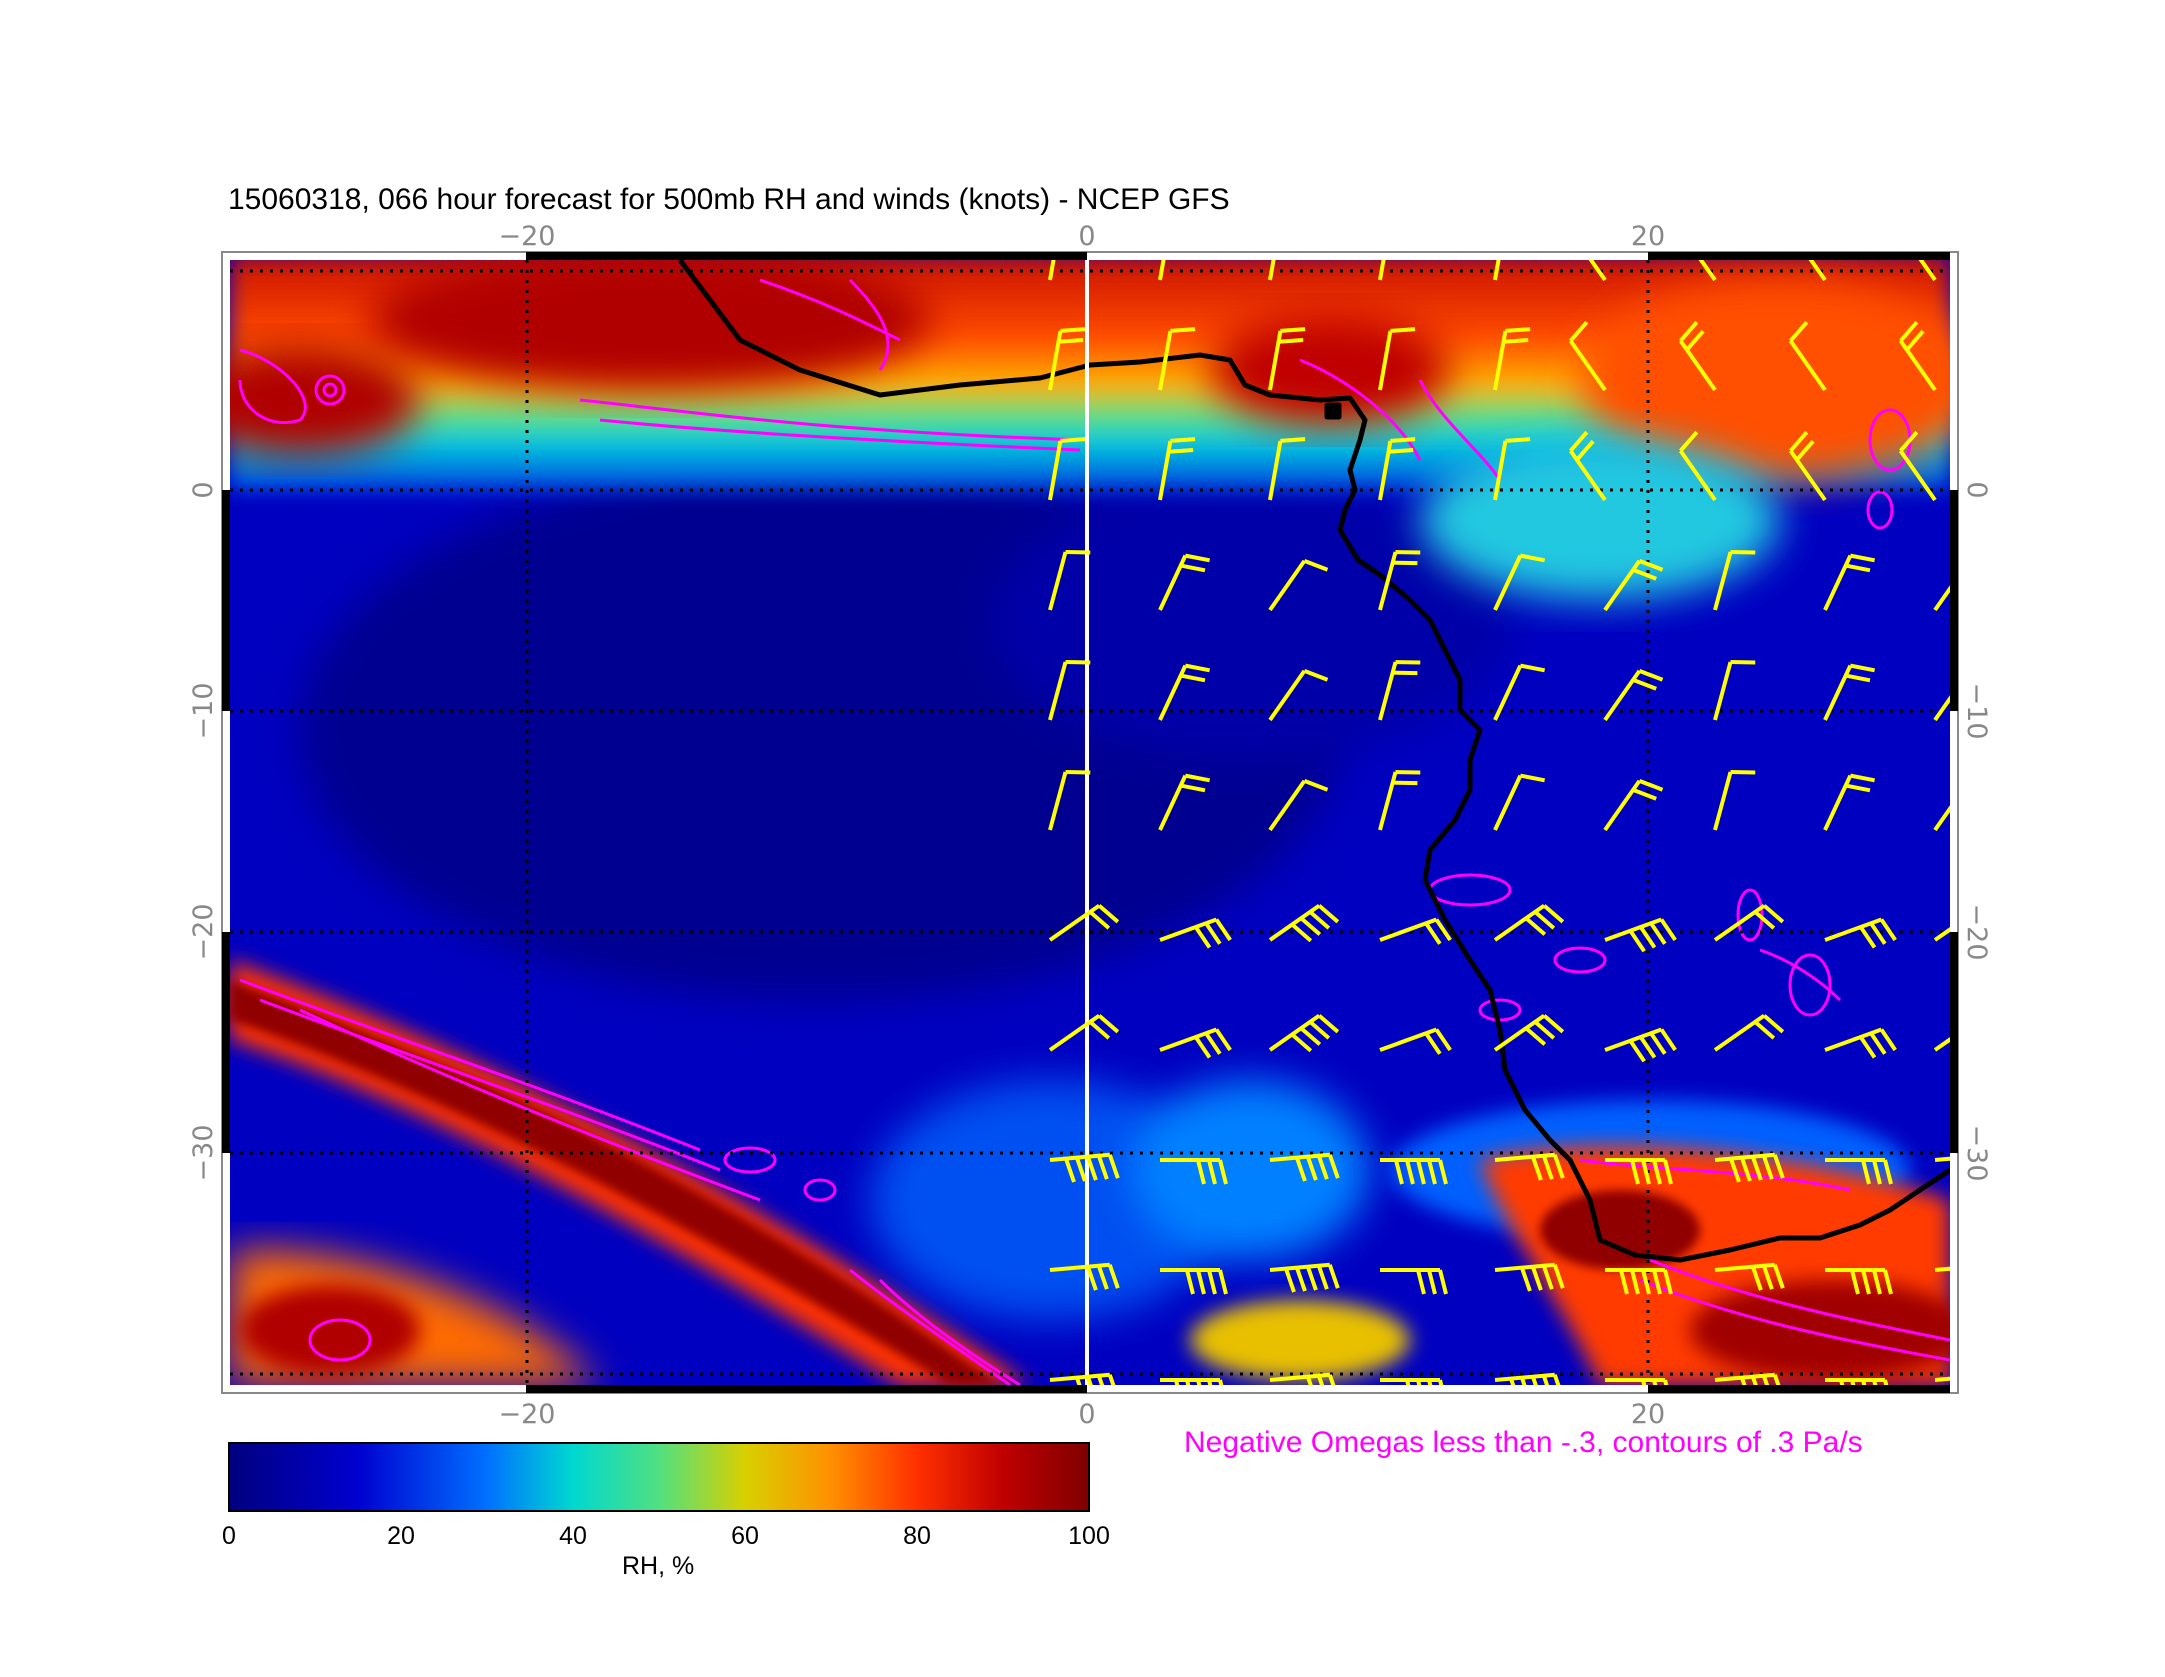  I want to click on rh-colorbar, so click(659, 1477).